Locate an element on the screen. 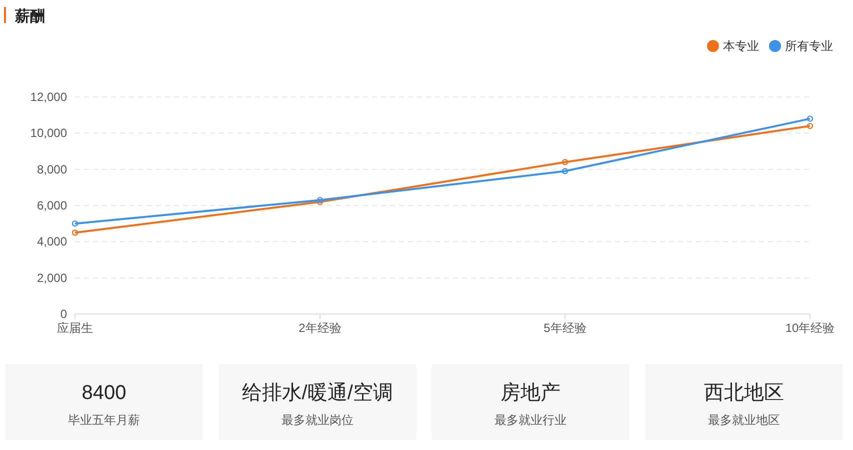 This screenshot has width=853, height=450. text: 房地产 is located at coordinates (530, 393).